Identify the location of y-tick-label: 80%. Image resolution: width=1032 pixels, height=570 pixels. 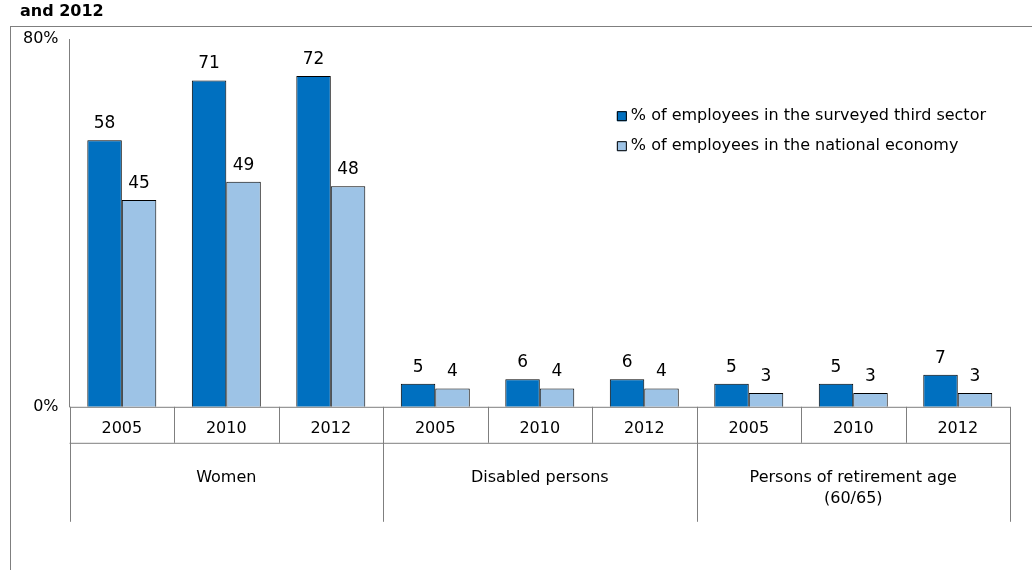
(41, 38).